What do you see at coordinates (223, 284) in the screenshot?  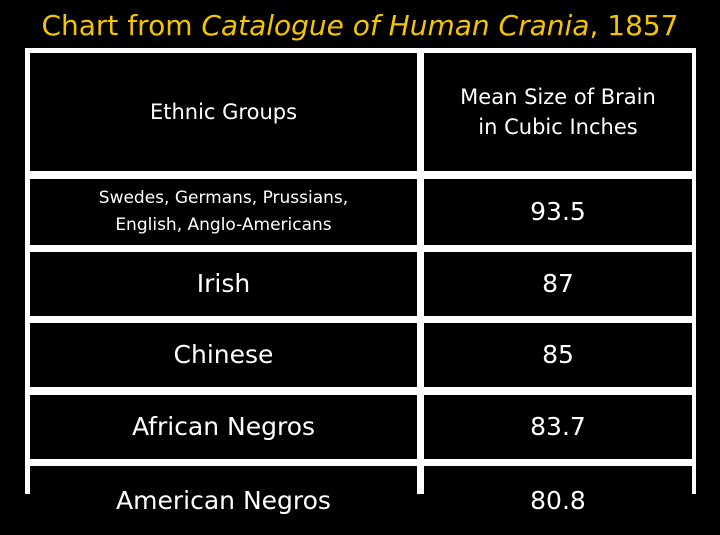 I see `row-group-label: Irish` at bounding box center [223, 284].